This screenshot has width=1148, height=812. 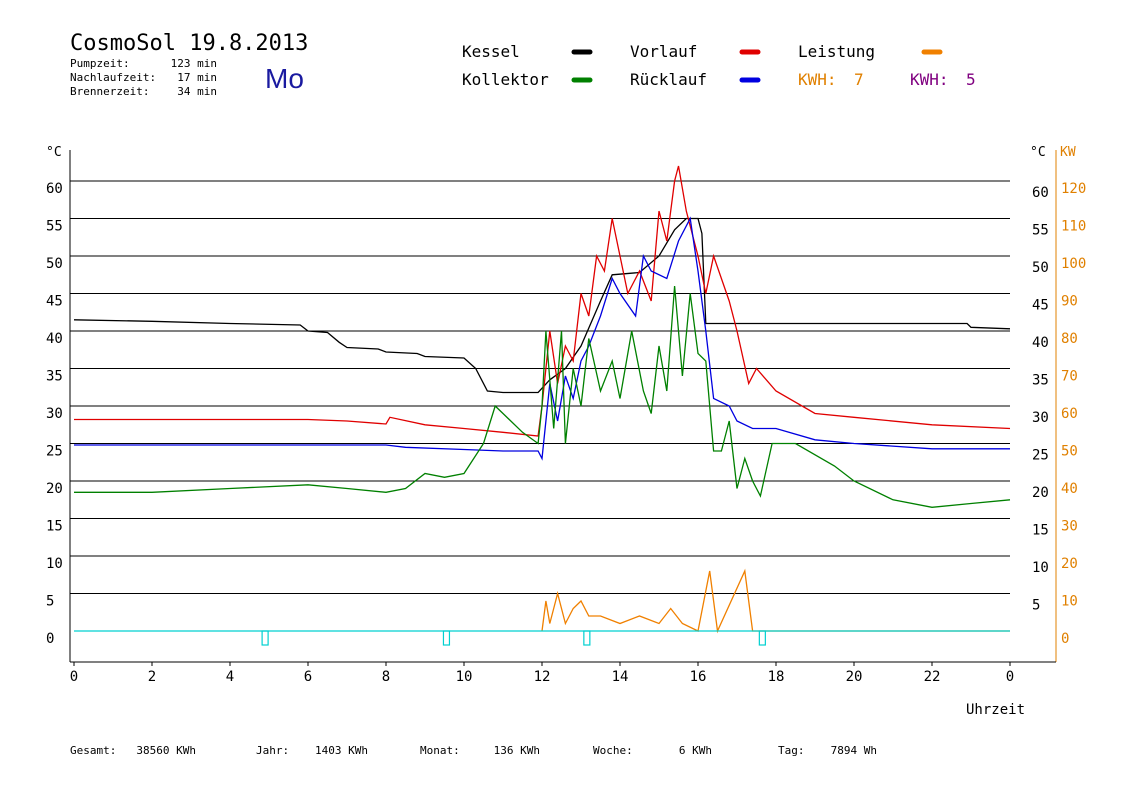 I want to click on y-tick-left: 15, so click(x=54, y=527).